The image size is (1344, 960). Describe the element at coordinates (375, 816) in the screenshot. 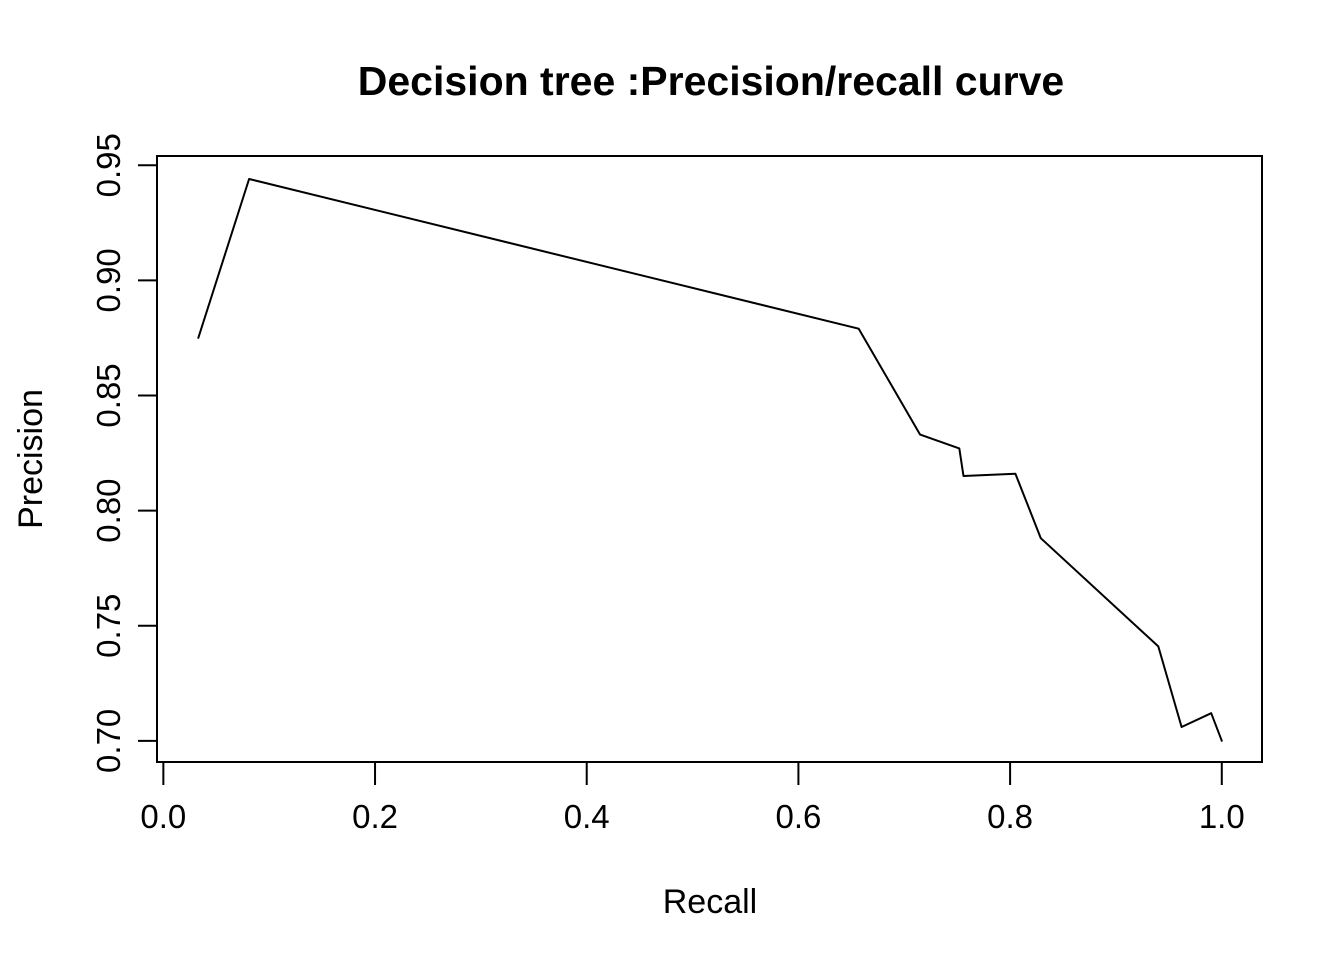

I see `x-axis-tick-label: 0.2` at that location.